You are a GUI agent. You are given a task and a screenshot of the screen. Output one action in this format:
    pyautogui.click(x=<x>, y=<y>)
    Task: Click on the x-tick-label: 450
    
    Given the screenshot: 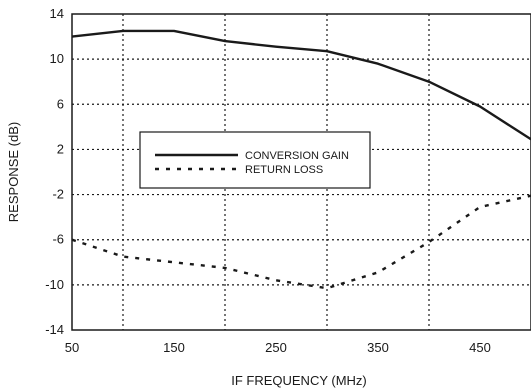 What is the action you would take?
    pyautogui.click(x=480, y=347)
    